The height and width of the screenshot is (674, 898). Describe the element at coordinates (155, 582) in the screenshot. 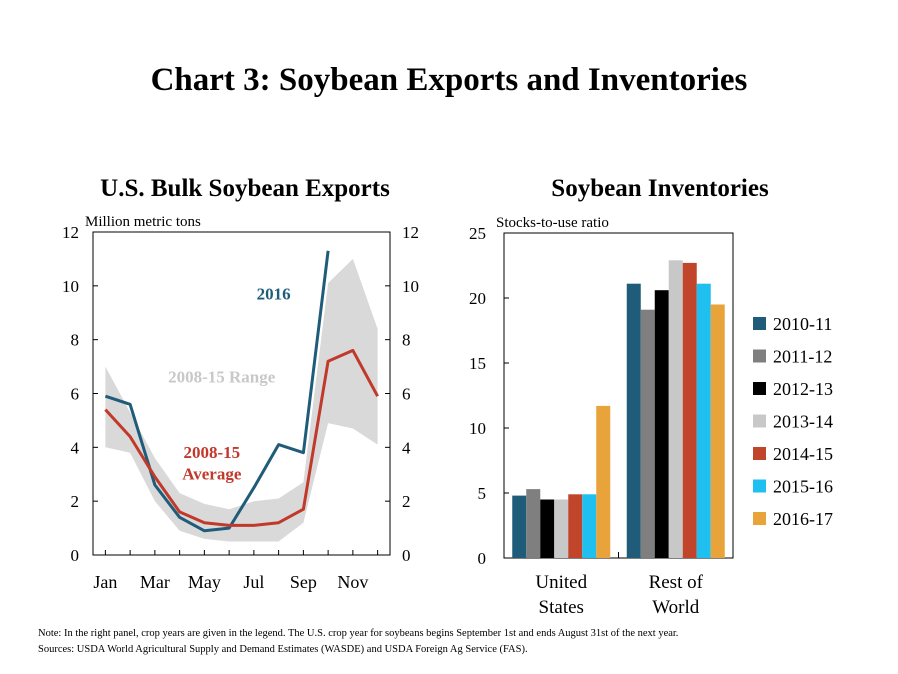

I see `x-tick-label: Mar` at that location.